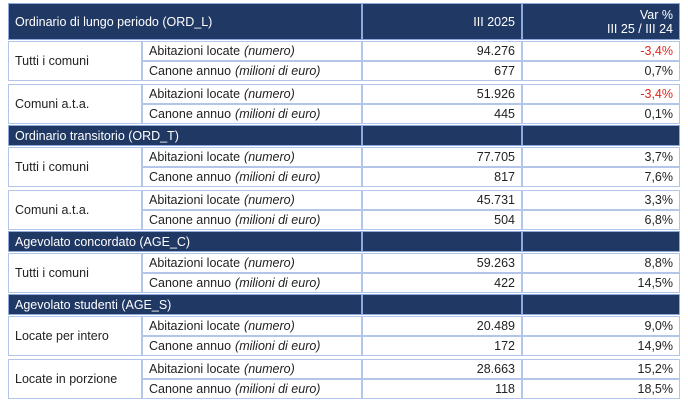 The image size is (688, 402). What do you see at coordinates (185, 135) in the screenshot?
I see `section-header: Ordinario transitorio (ORD_T)` at bounding box center [185, 135].